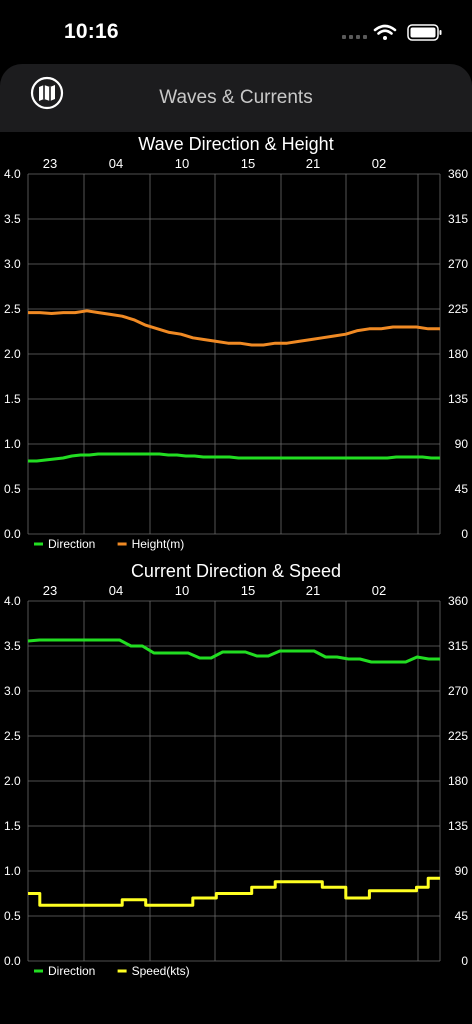 This screenshot has width=472, height=1024. I want to click on chart0-y-right-tick: 315, so click(458, 219).